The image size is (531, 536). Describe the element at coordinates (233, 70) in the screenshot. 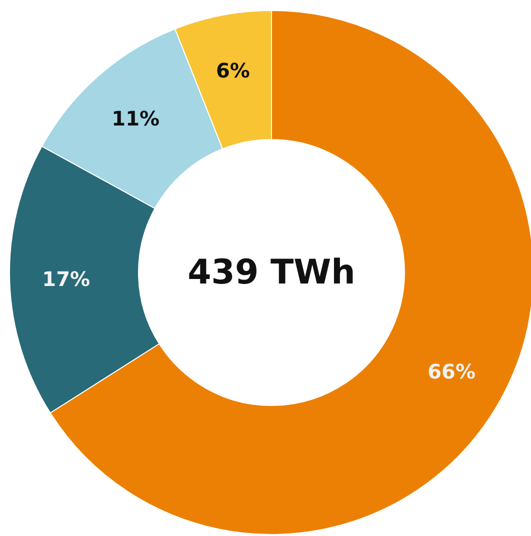

I see `data-label: 6%` at that location.